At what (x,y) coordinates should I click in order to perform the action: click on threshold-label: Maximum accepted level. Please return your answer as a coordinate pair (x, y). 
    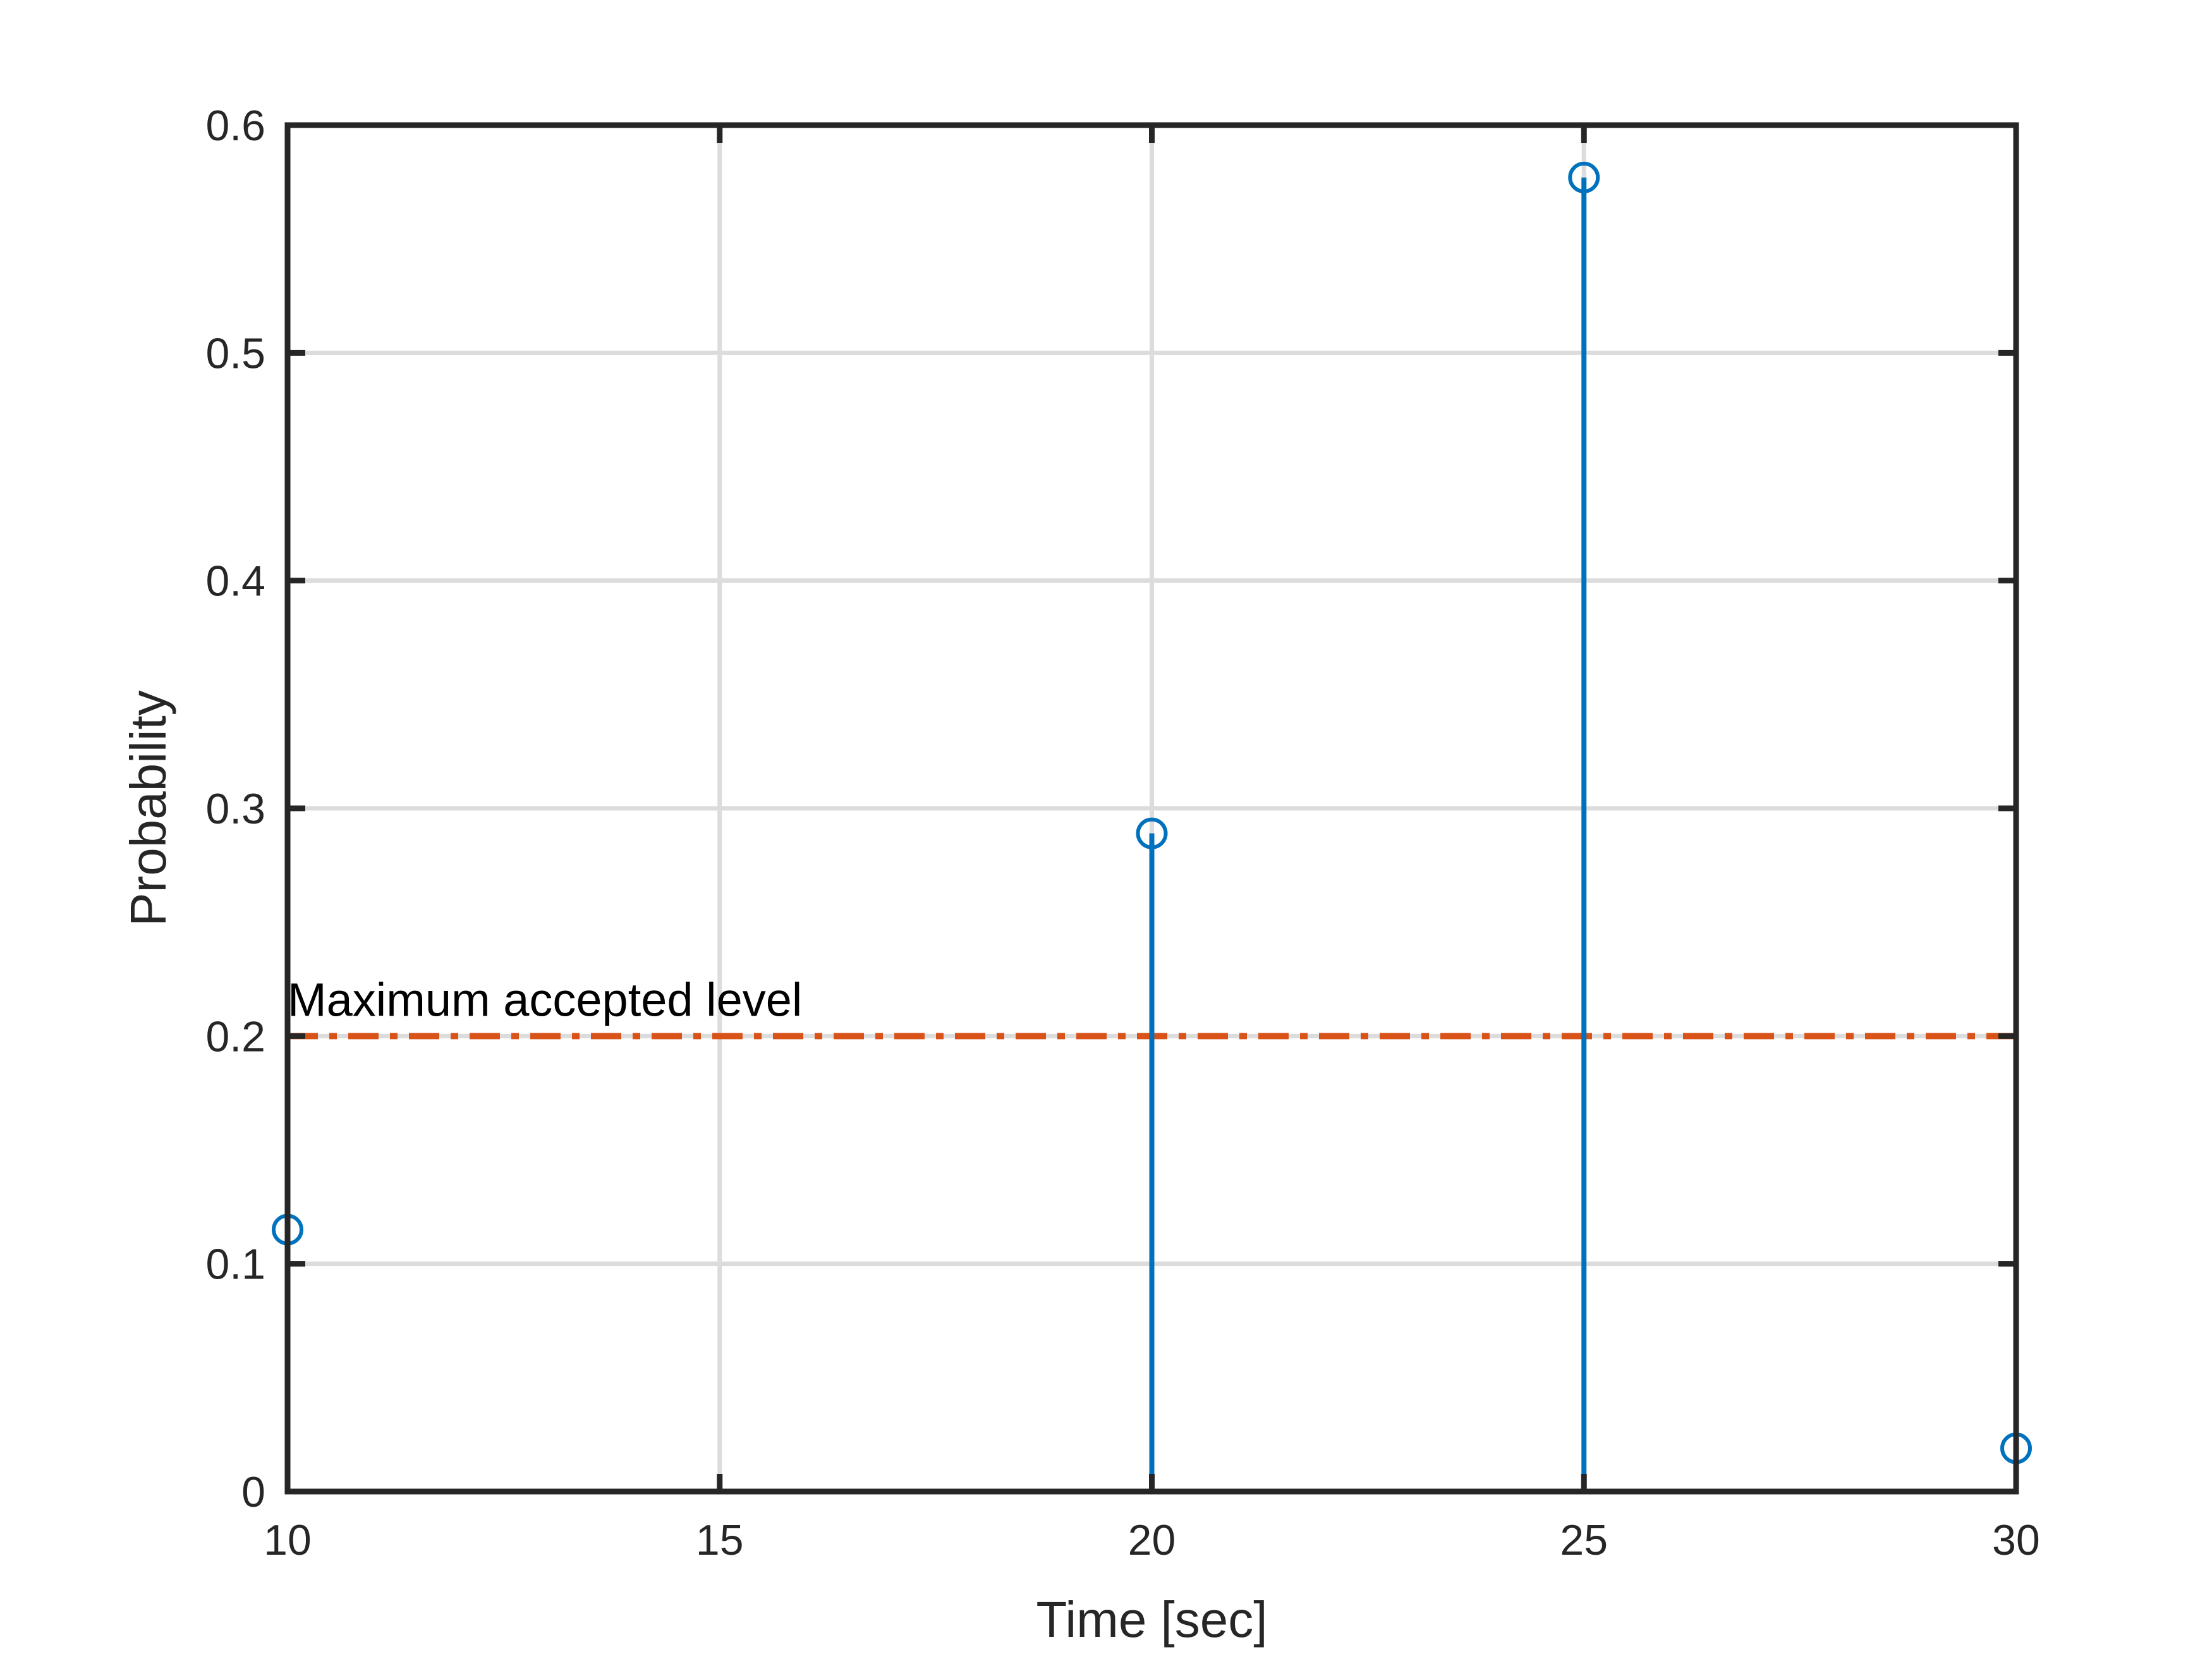
    Looking at the image, I should click on (545, 999).